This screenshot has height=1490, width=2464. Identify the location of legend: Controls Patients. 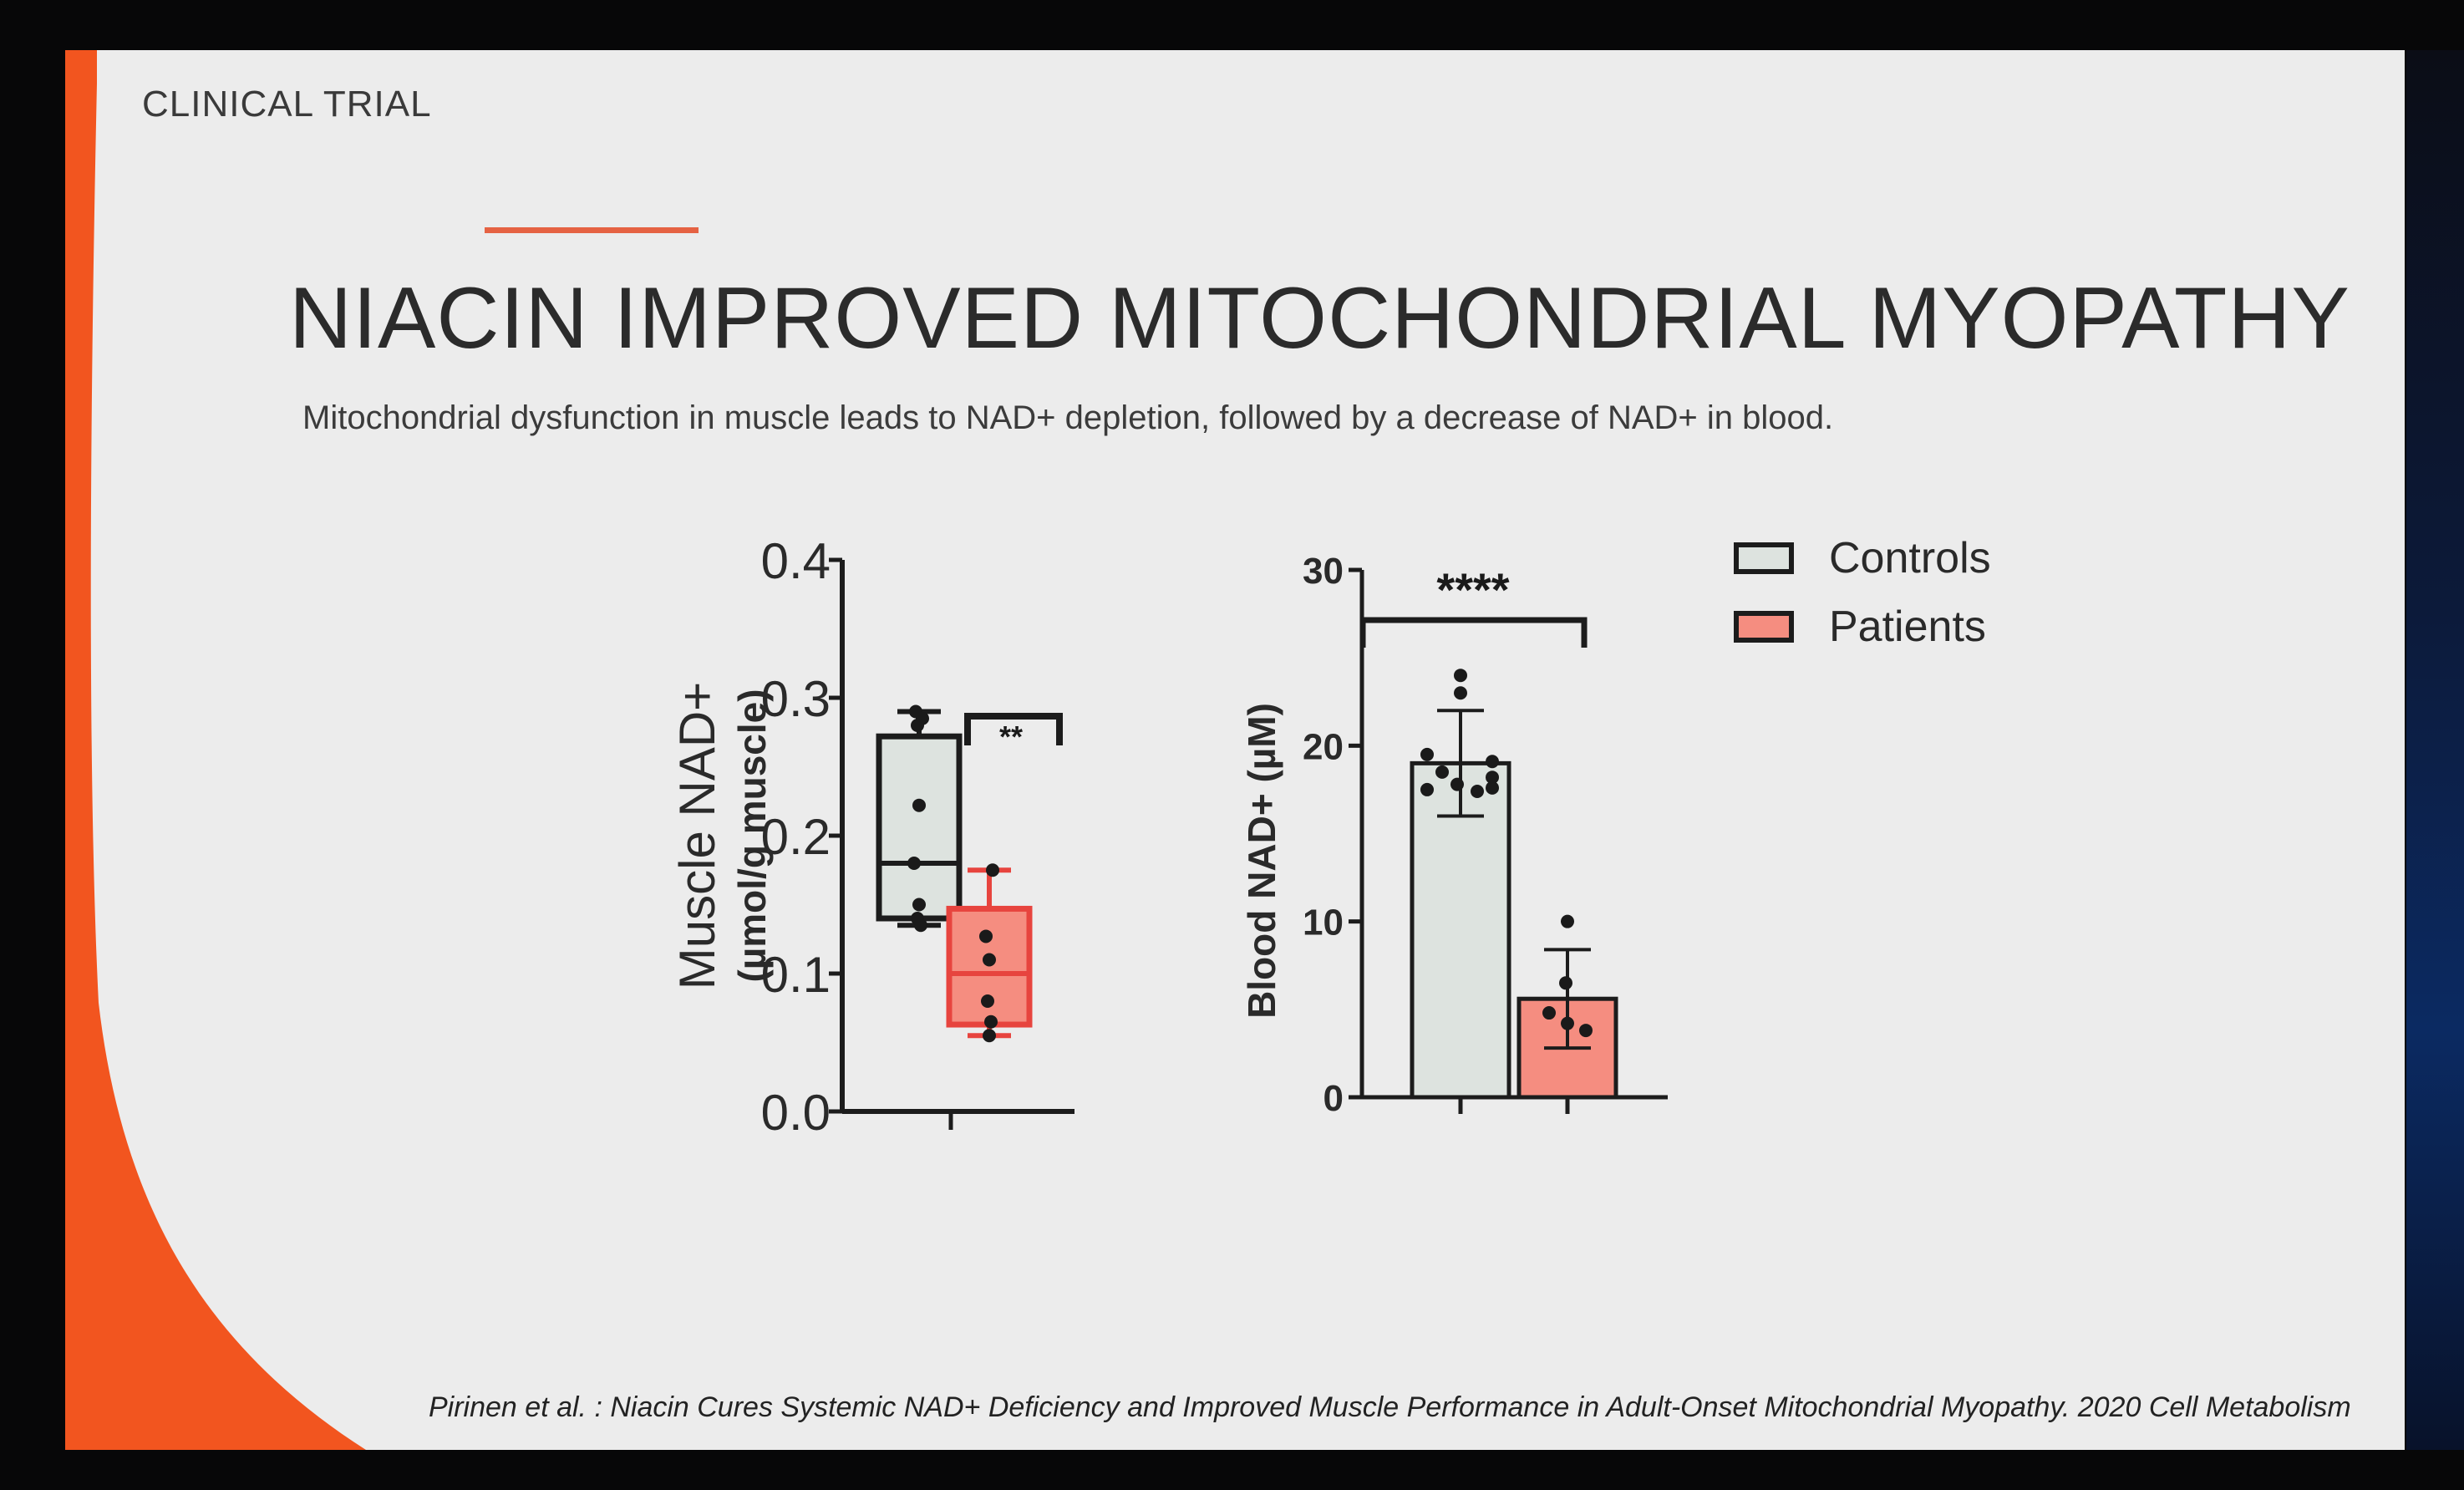
(1862, 592).